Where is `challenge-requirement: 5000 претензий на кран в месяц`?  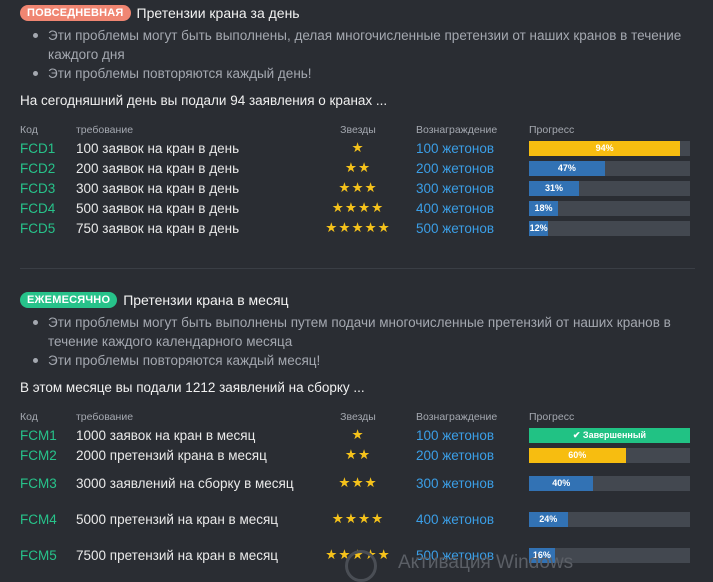 challenge-requirement: 5000 претензий на кран в месяц is located at coordinates (177, 519).